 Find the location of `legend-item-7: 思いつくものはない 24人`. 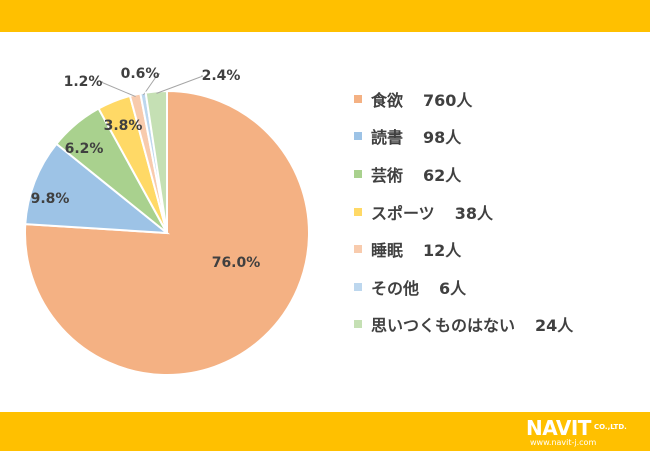

legend-item-7: 思いつくものはない 24人 is located at coordinates (463, 325).